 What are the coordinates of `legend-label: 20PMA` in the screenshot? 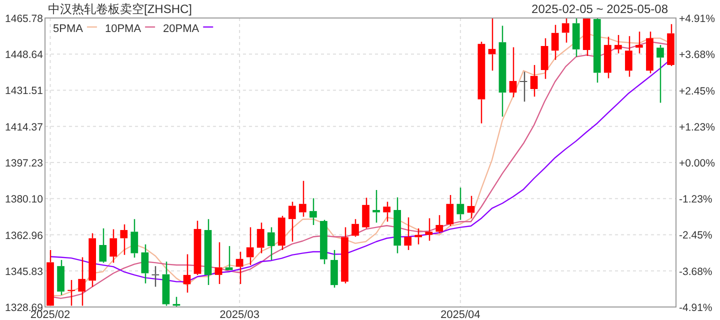 It's located at (181, 29).